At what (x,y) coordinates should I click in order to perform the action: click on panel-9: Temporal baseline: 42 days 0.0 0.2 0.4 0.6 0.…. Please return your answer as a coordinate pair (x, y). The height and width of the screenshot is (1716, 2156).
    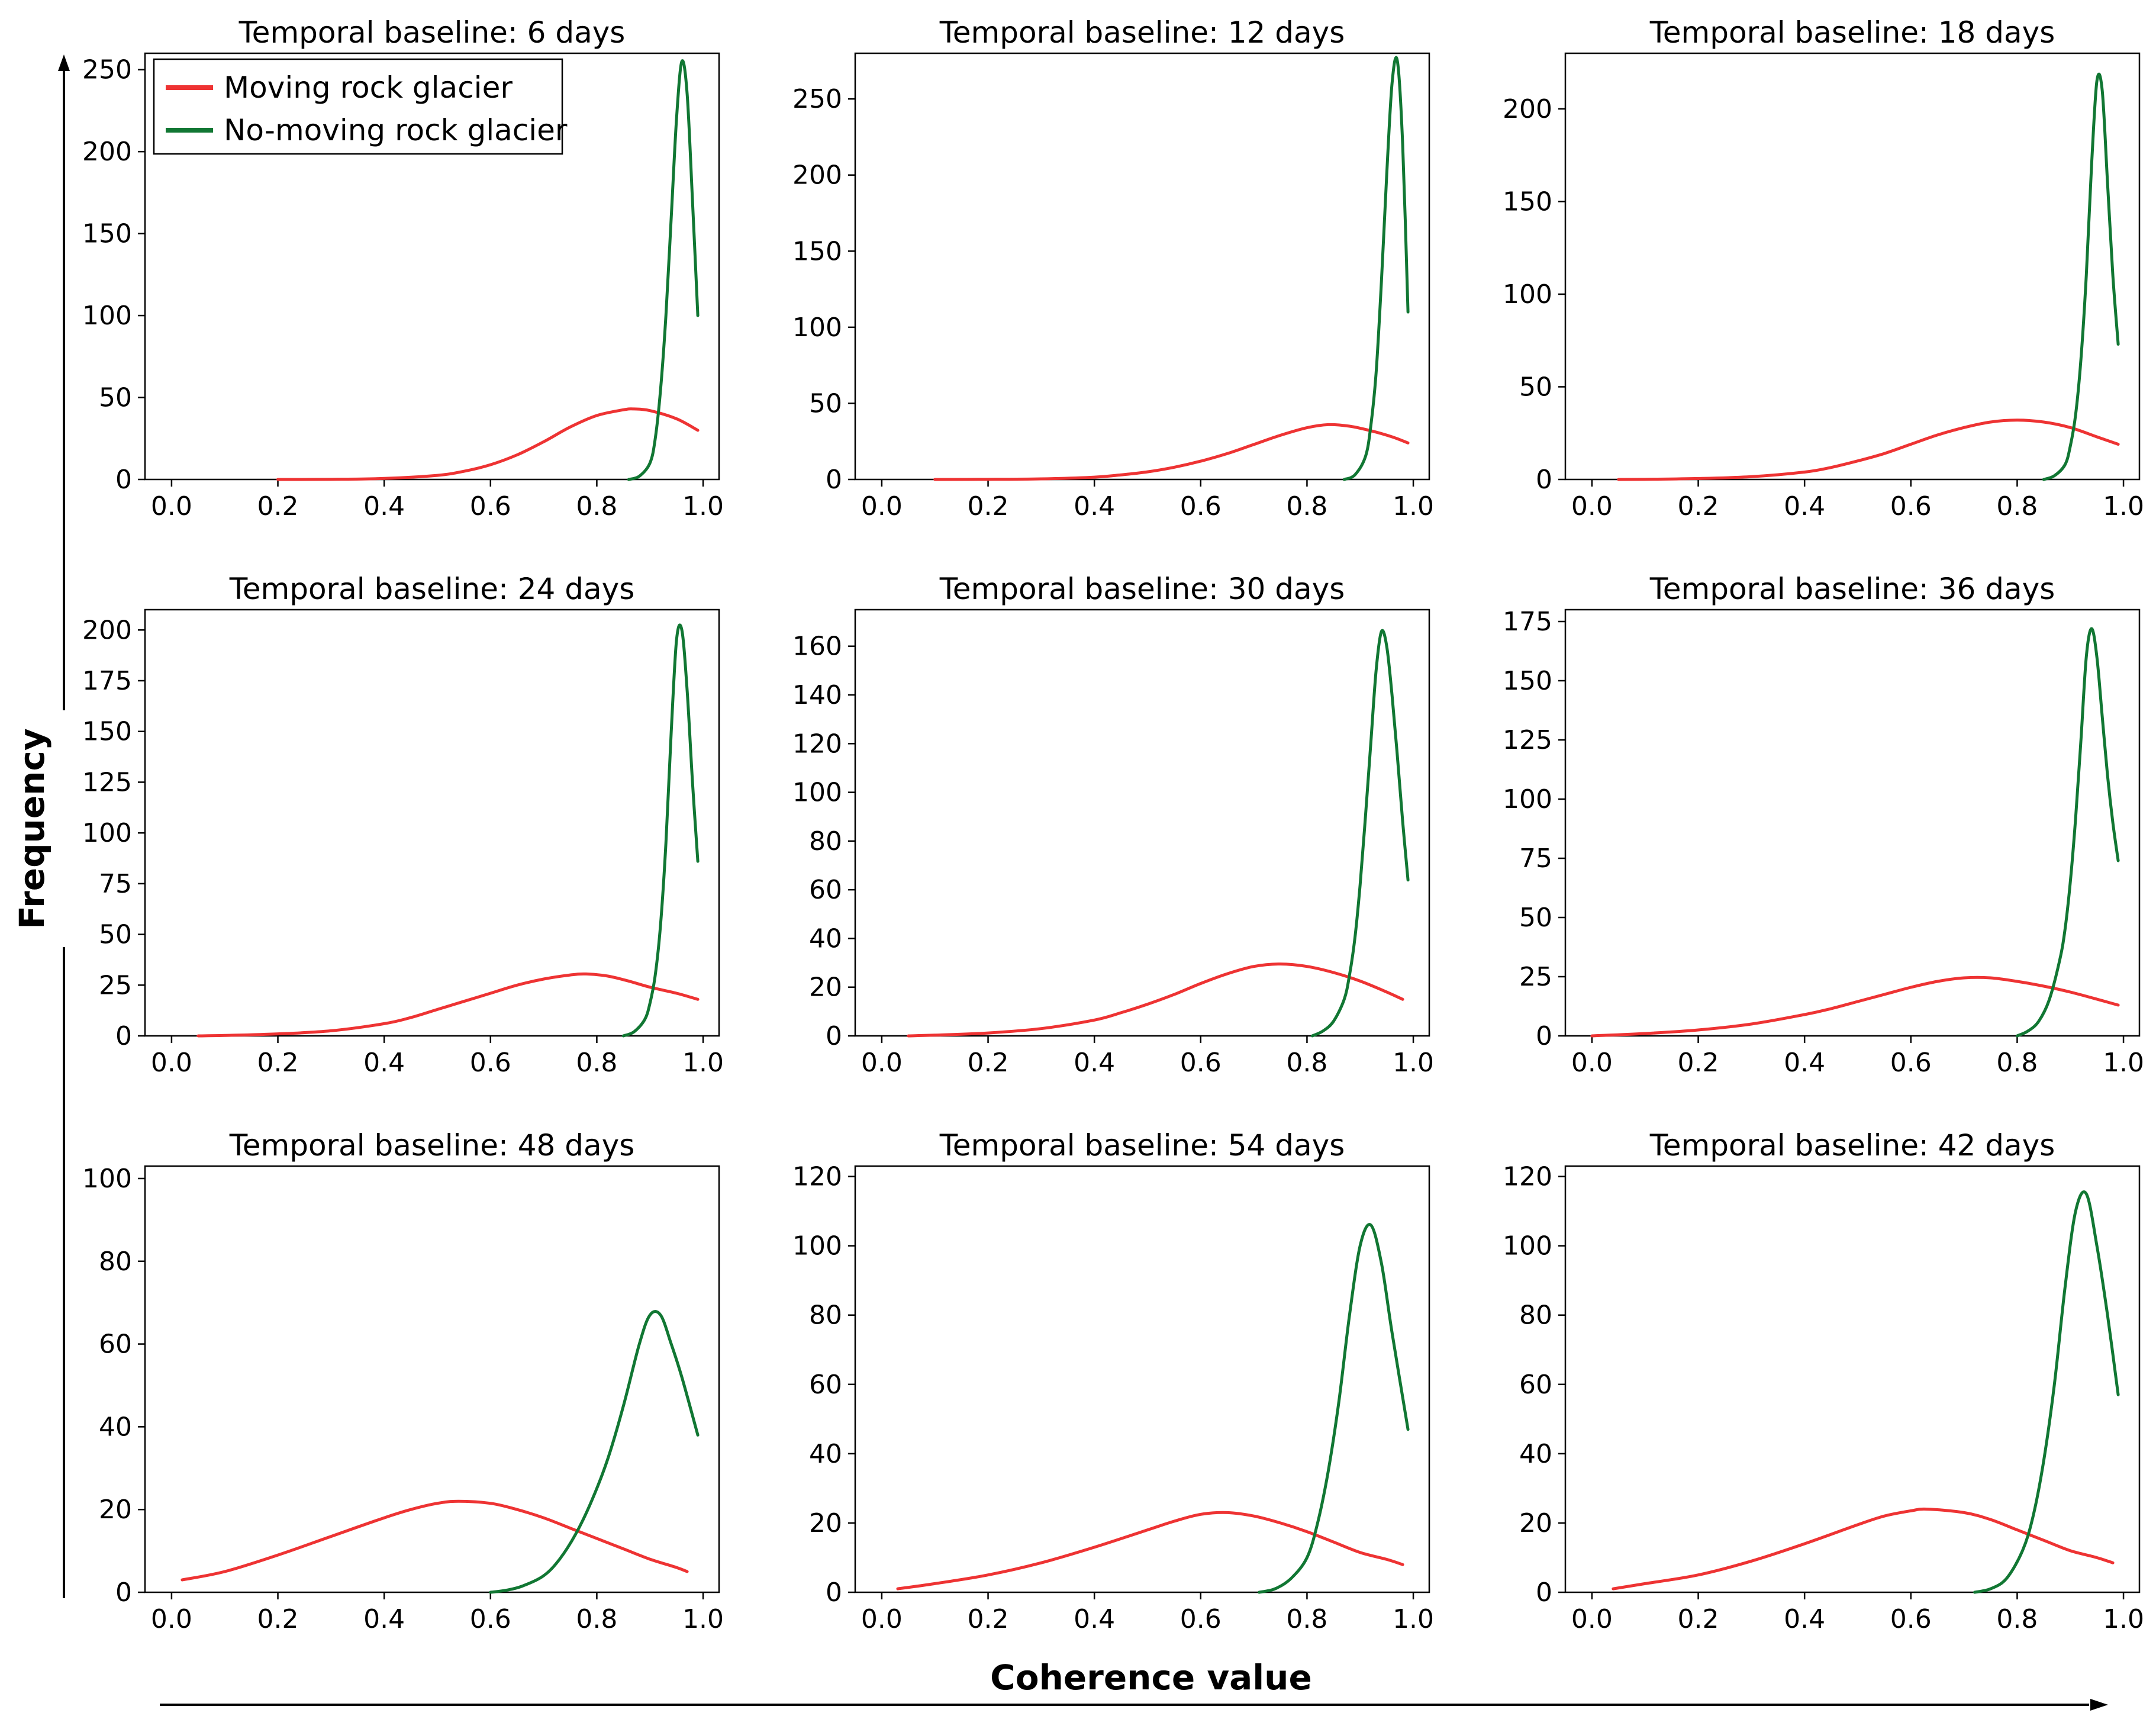
    Looking at the image, I should click on (1823, 1381).